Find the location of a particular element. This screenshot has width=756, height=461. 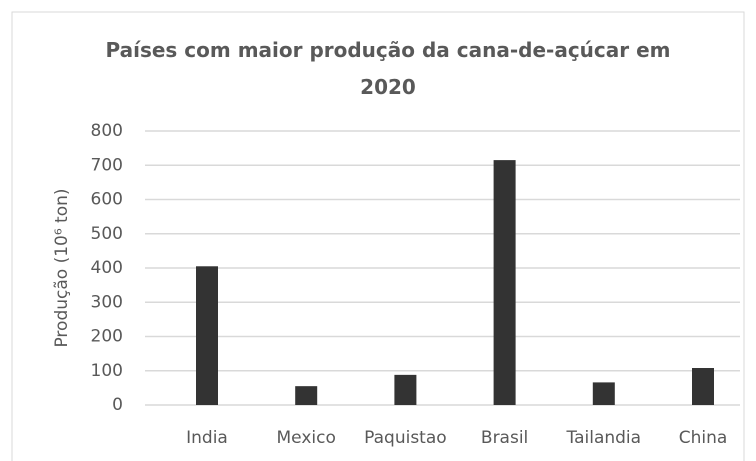

y-tick-label: 100 is located at coordinates (107, 371).